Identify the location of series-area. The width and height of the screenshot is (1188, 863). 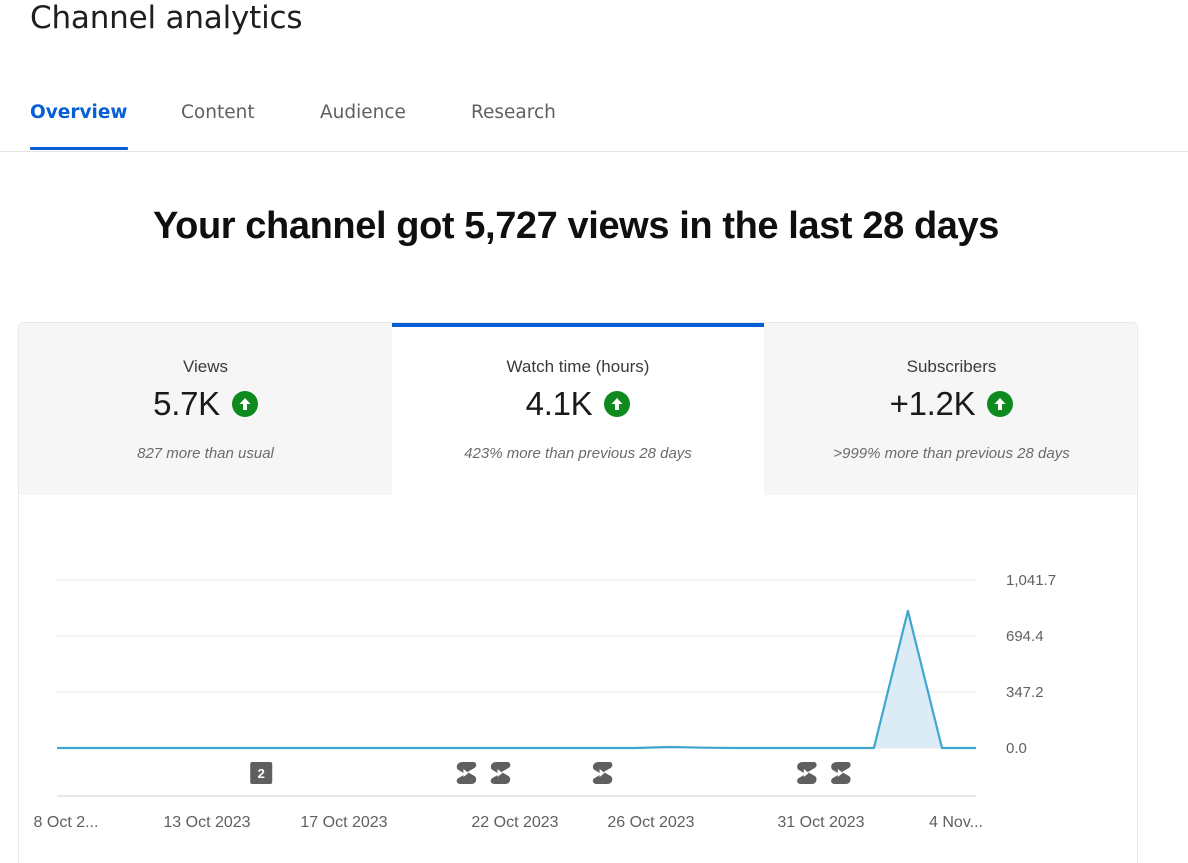
(516, 679).